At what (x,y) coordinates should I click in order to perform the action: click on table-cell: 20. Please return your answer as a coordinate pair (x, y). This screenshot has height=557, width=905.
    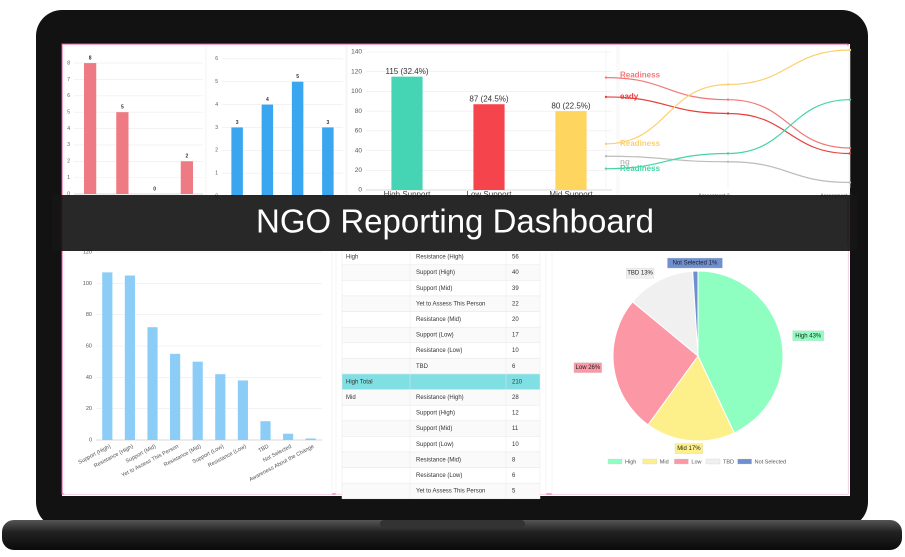
    Looking at the image, I should click on (515, 320).